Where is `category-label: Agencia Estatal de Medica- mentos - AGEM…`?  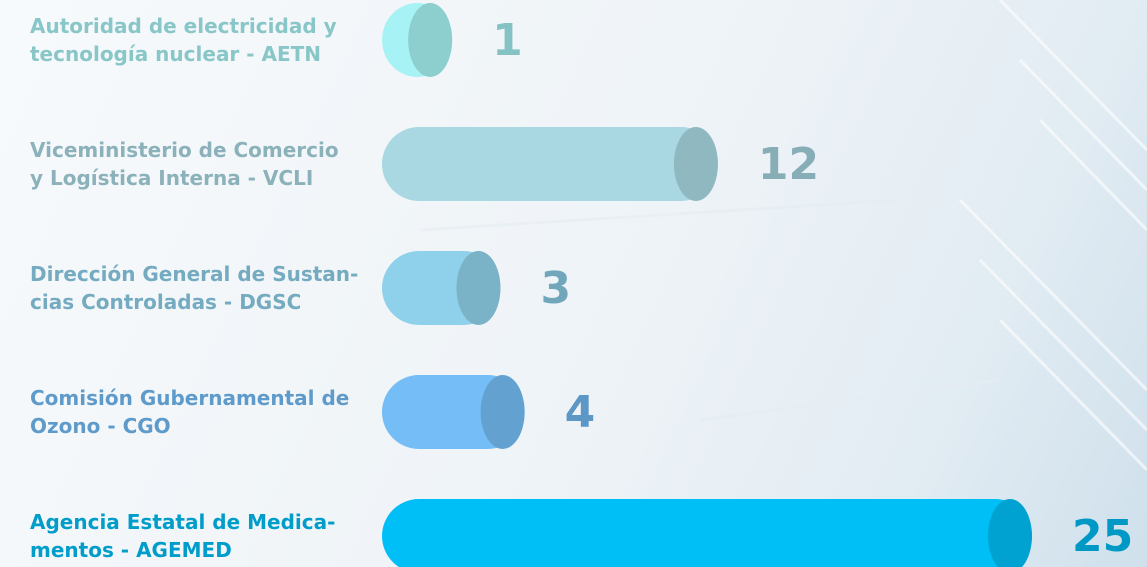 category-label: Agencia Estatal de Medica- mentos - AGEM… is located at coordinates (183, 536).